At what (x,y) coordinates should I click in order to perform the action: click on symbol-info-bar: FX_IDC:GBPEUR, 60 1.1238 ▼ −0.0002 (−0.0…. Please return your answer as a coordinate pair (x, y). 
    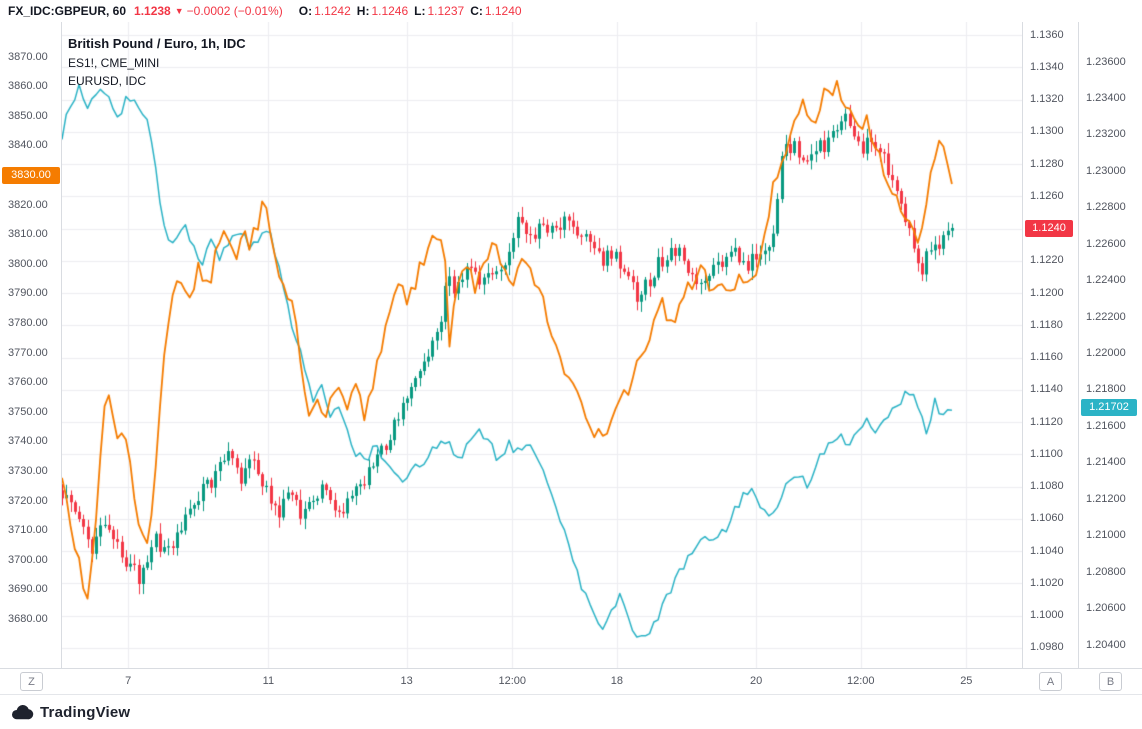
    Looking at the image, I should click on (571, 11).